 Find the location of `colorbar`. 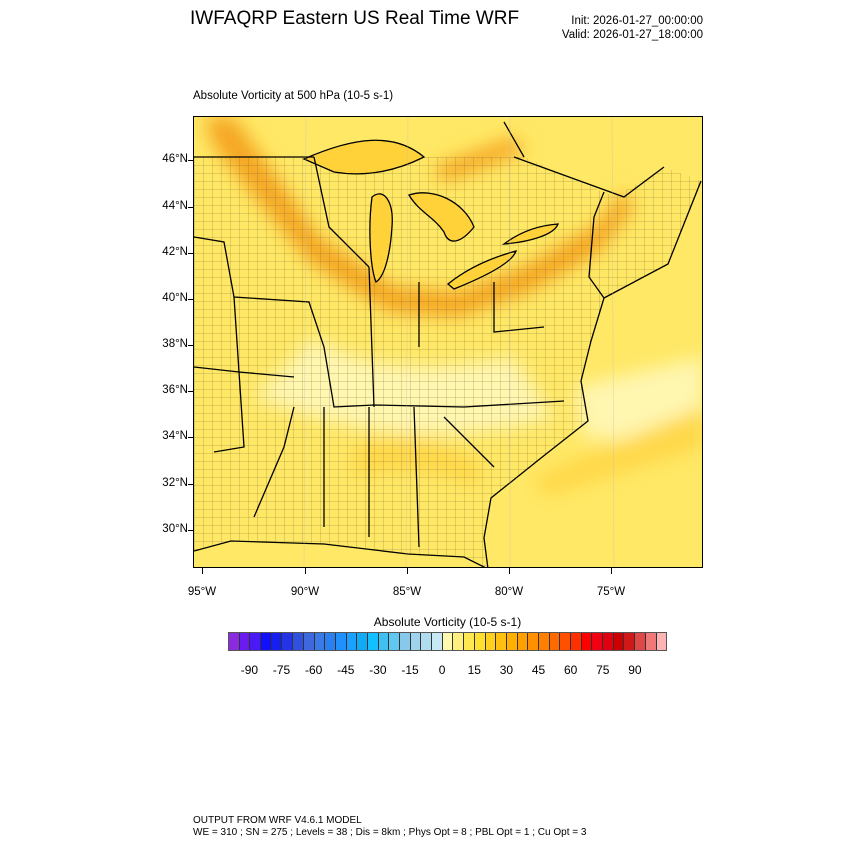

colorbar is located at coordinates (447, 641).